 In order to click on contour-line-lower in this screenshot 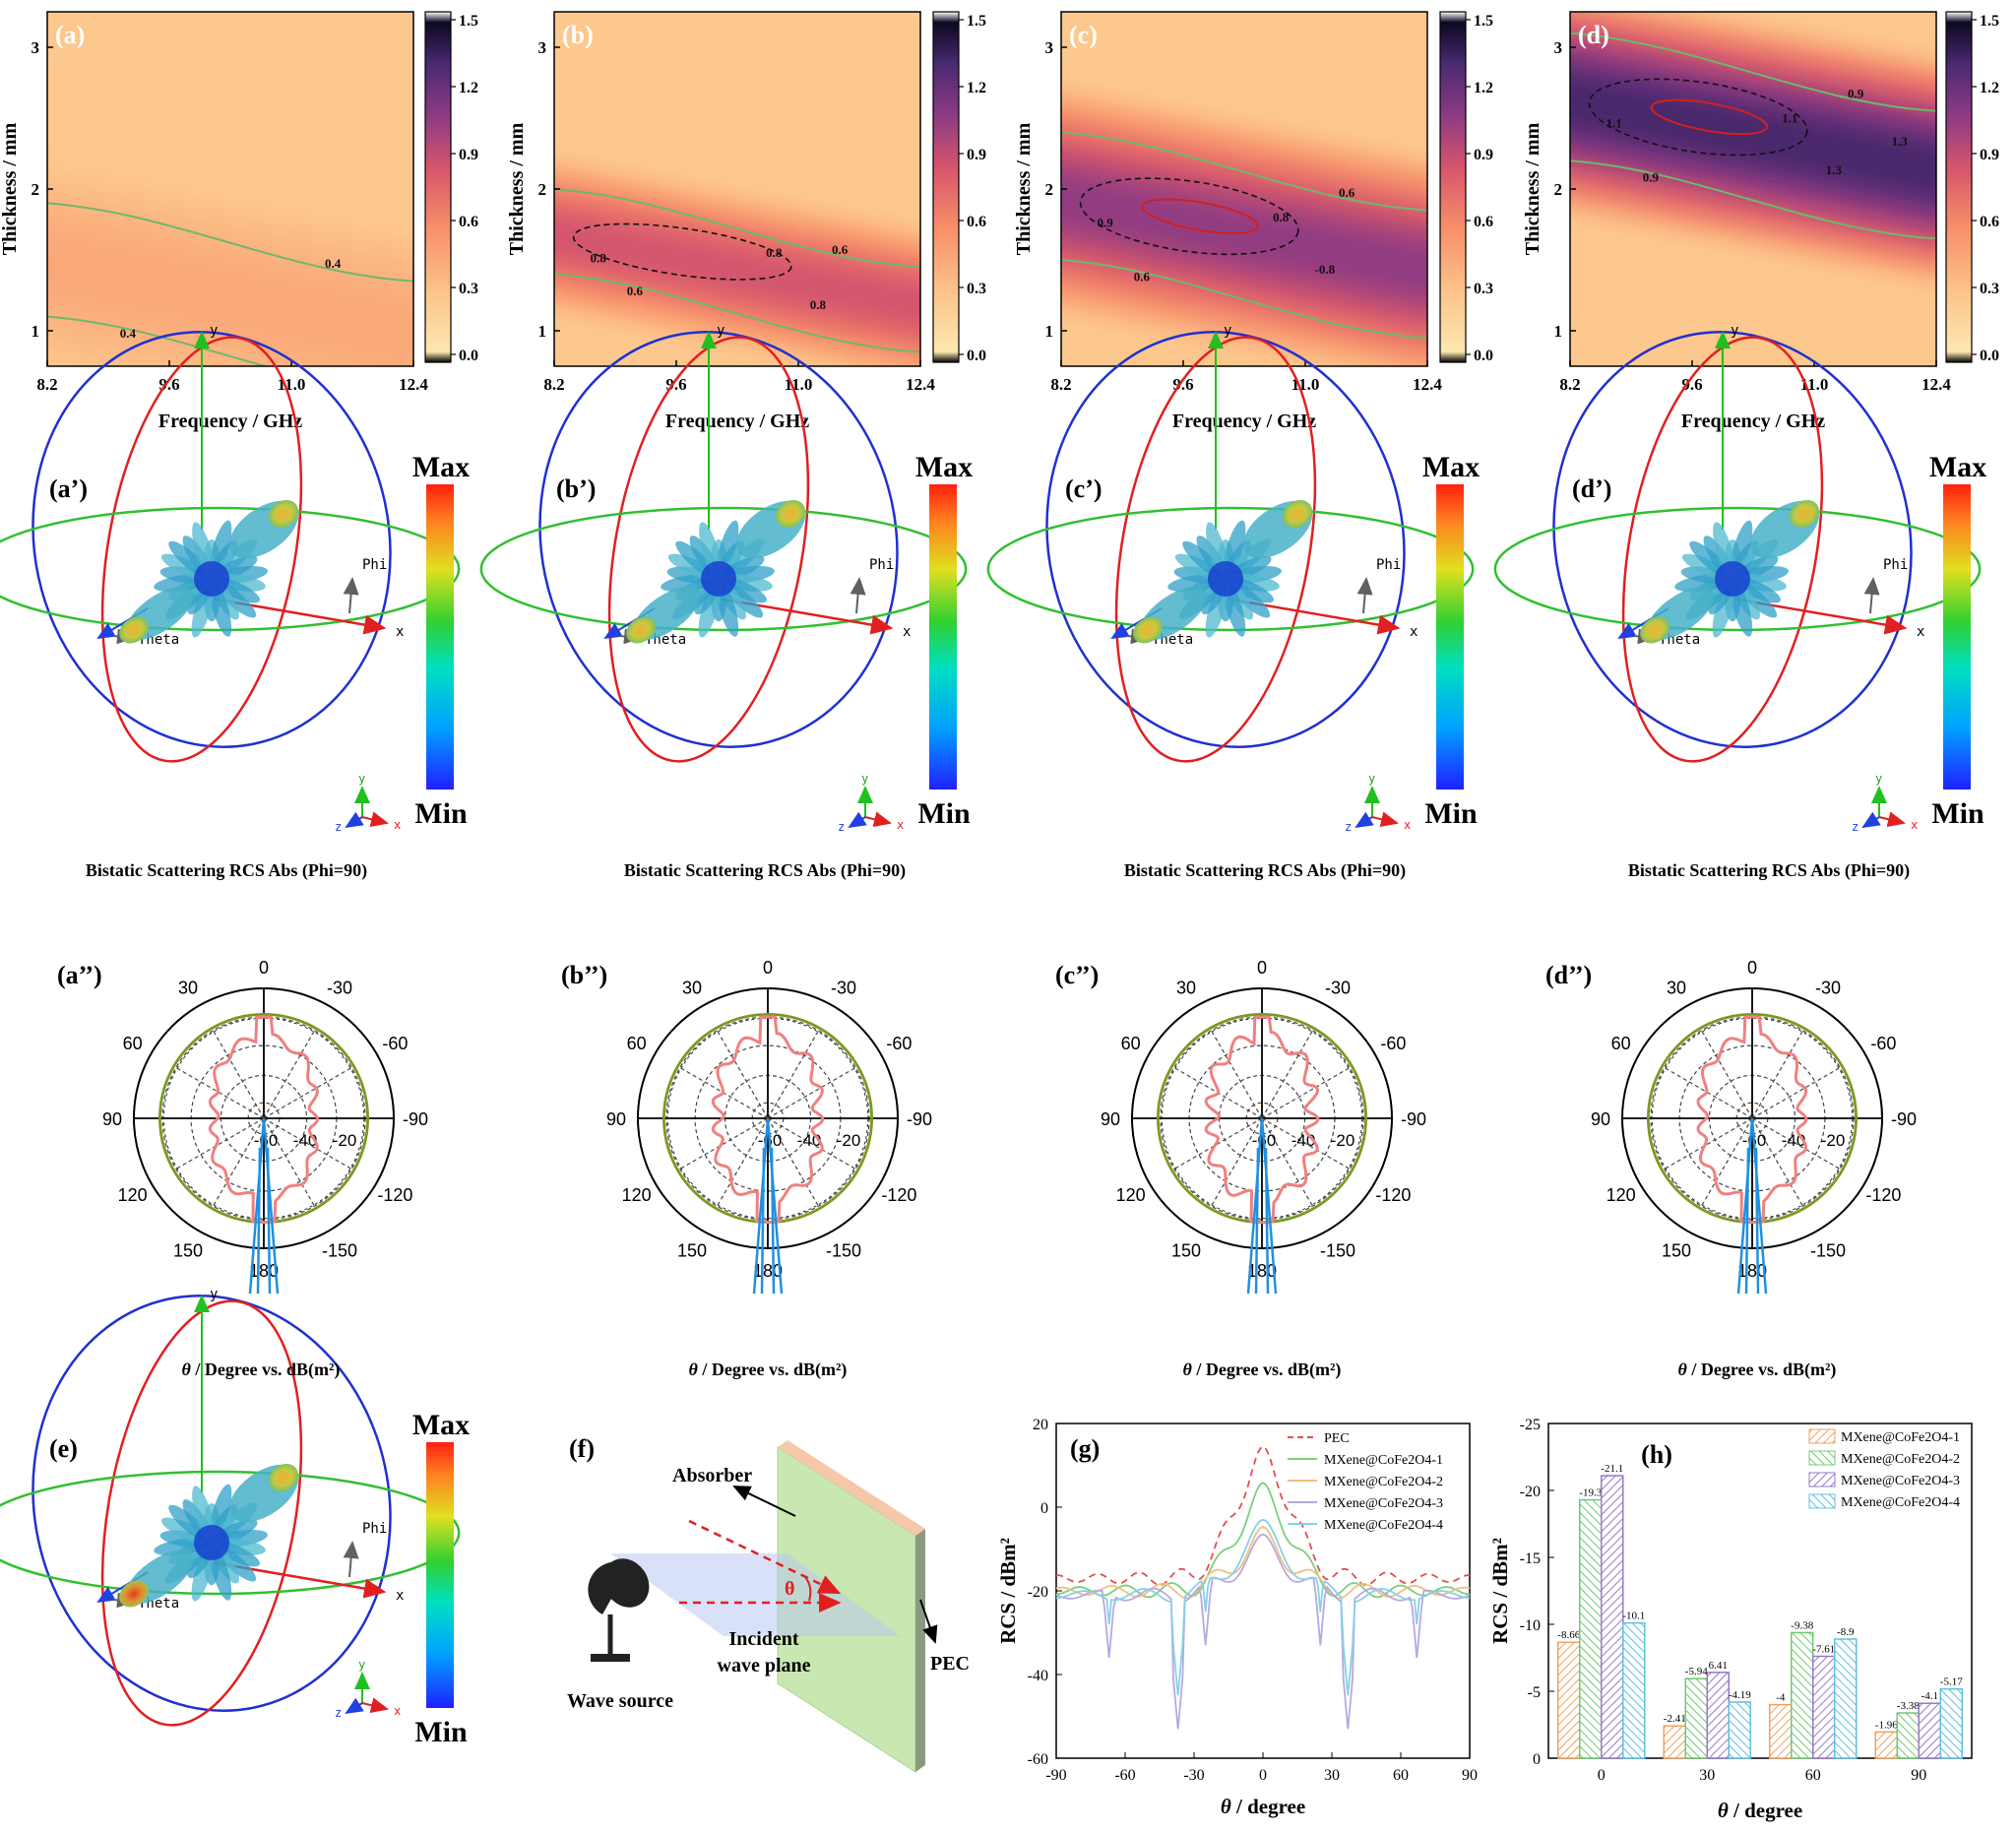, I will do `click(158, 340)`.